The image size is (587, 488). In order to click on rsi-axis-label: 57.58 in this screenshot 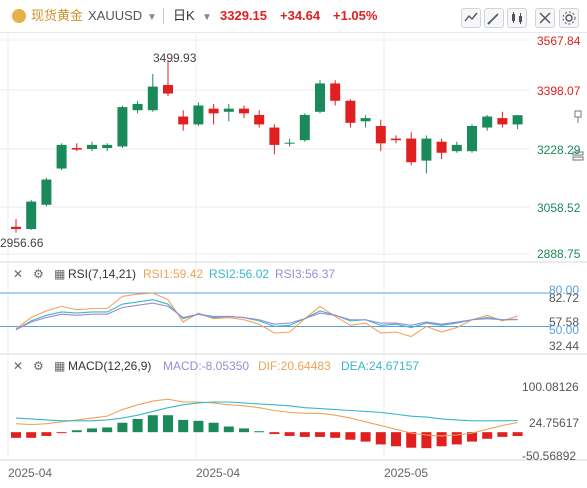, I will do `click(564, 322)`.